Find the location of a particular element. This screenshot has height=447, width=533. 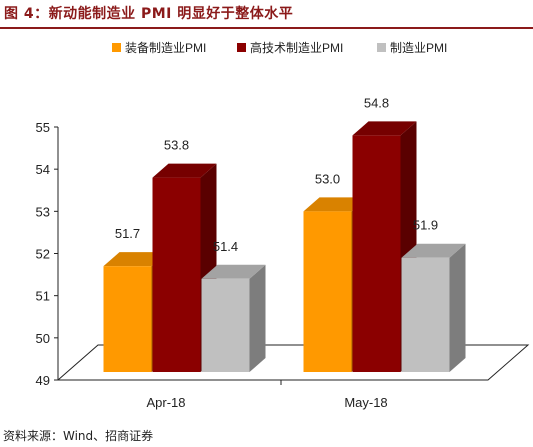

y-tick-label-49: 49 is located at coordinates (43, 380).